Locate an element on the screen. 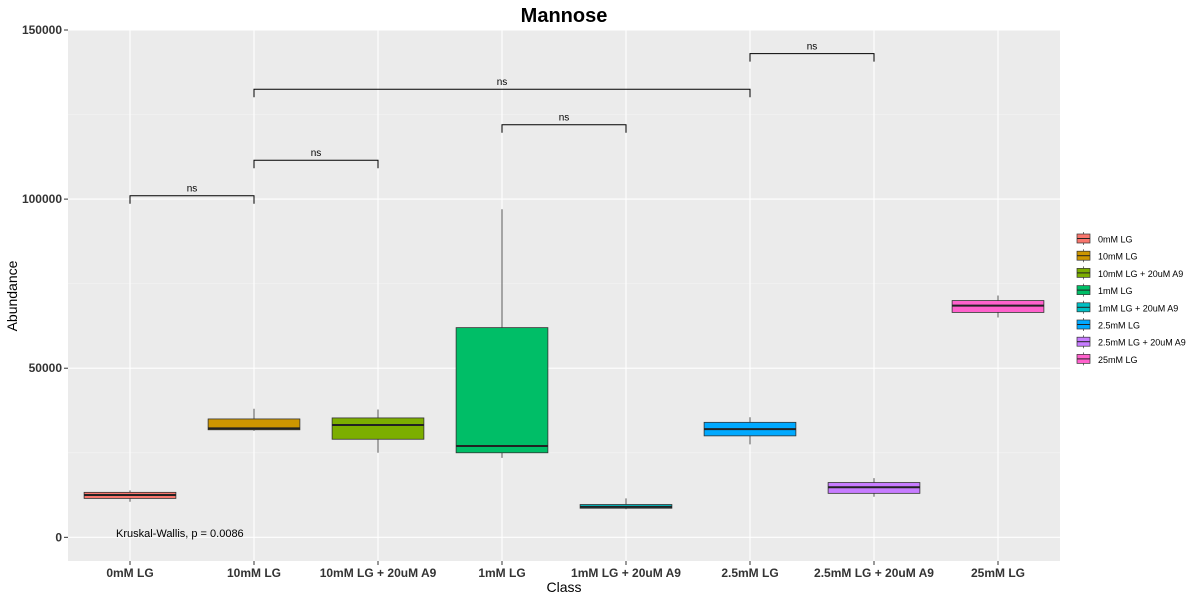 The image size is (1200, 600). y-axis: 0 50000 100000 150000 is located at coordinates (45, 283).